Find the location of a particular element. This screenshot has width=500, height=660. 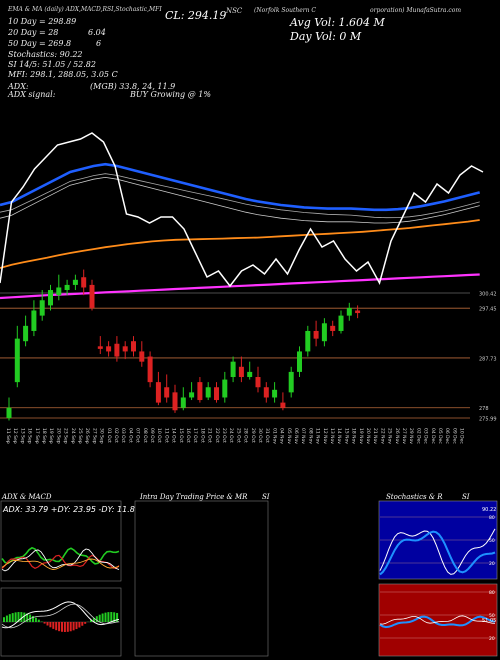

rsi-value-tag: 51.05 is located at coordinates (489, 621).